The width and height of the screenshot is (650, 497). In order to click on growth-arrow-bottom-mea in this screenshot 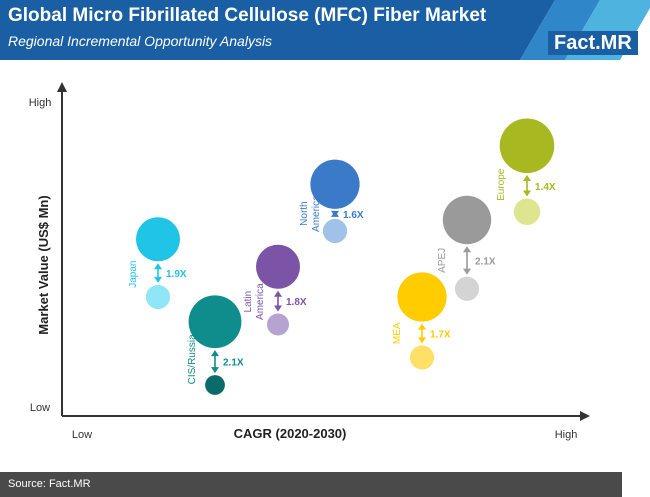, I will do `click(422, 340)`.